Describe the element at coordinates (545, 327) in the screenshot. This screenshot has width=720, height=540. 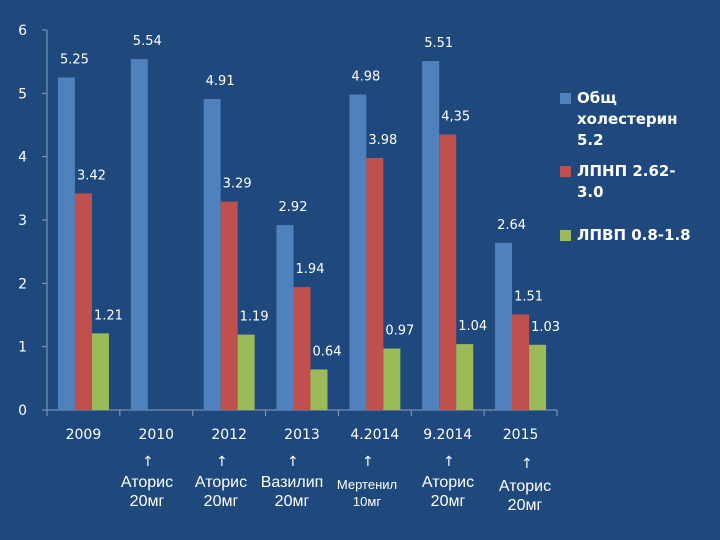
I see `data-label: 1.03` at that location.